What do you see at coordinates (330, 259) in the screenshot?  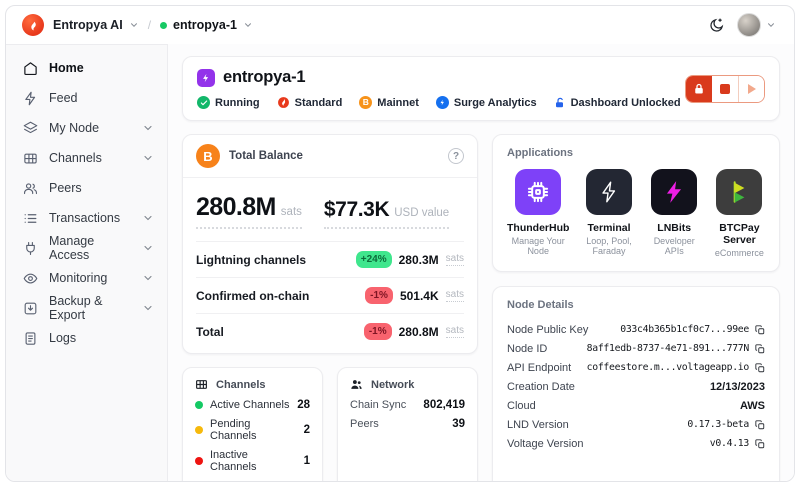 I see `balance-row-lightning: Lightning channels +24% 280.3M sats` at bounding box center [330, 259].